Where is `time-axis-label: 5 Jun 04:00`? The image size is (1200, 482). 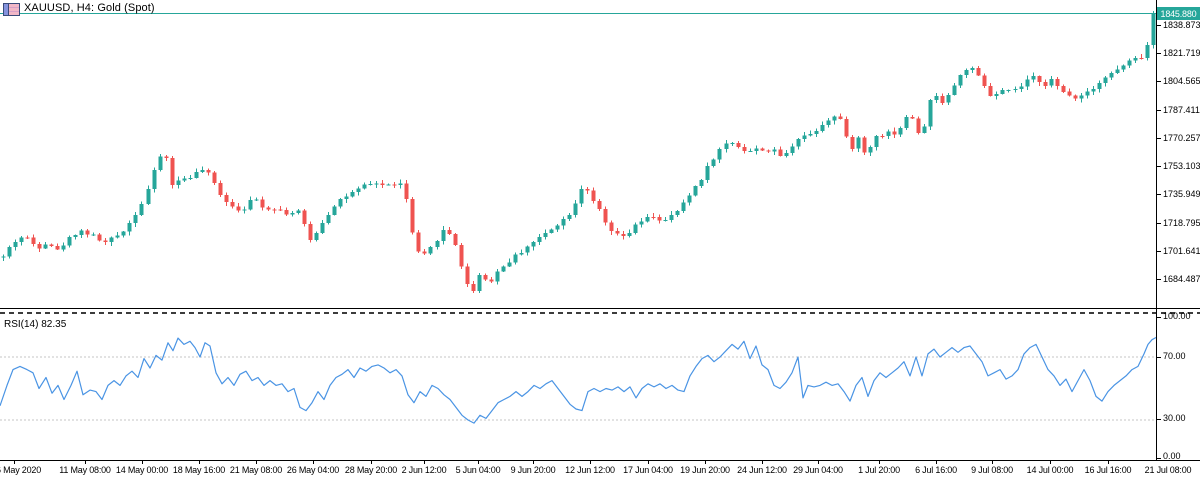 time-axis-label: 5 Jun 04:00 is located at coordinates (478, 470).